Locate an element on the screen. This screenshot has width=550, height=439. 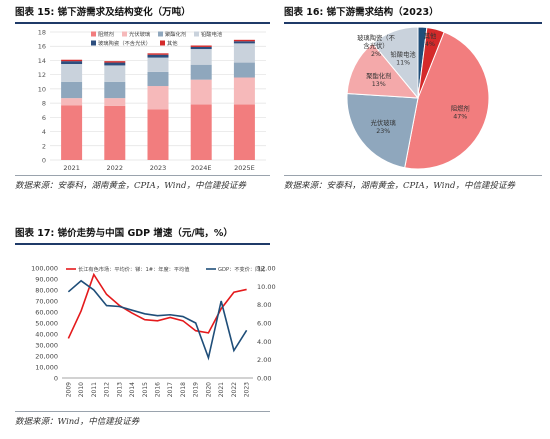
fig17-xtick-label: 2022 is located at coordinates (234, 389).